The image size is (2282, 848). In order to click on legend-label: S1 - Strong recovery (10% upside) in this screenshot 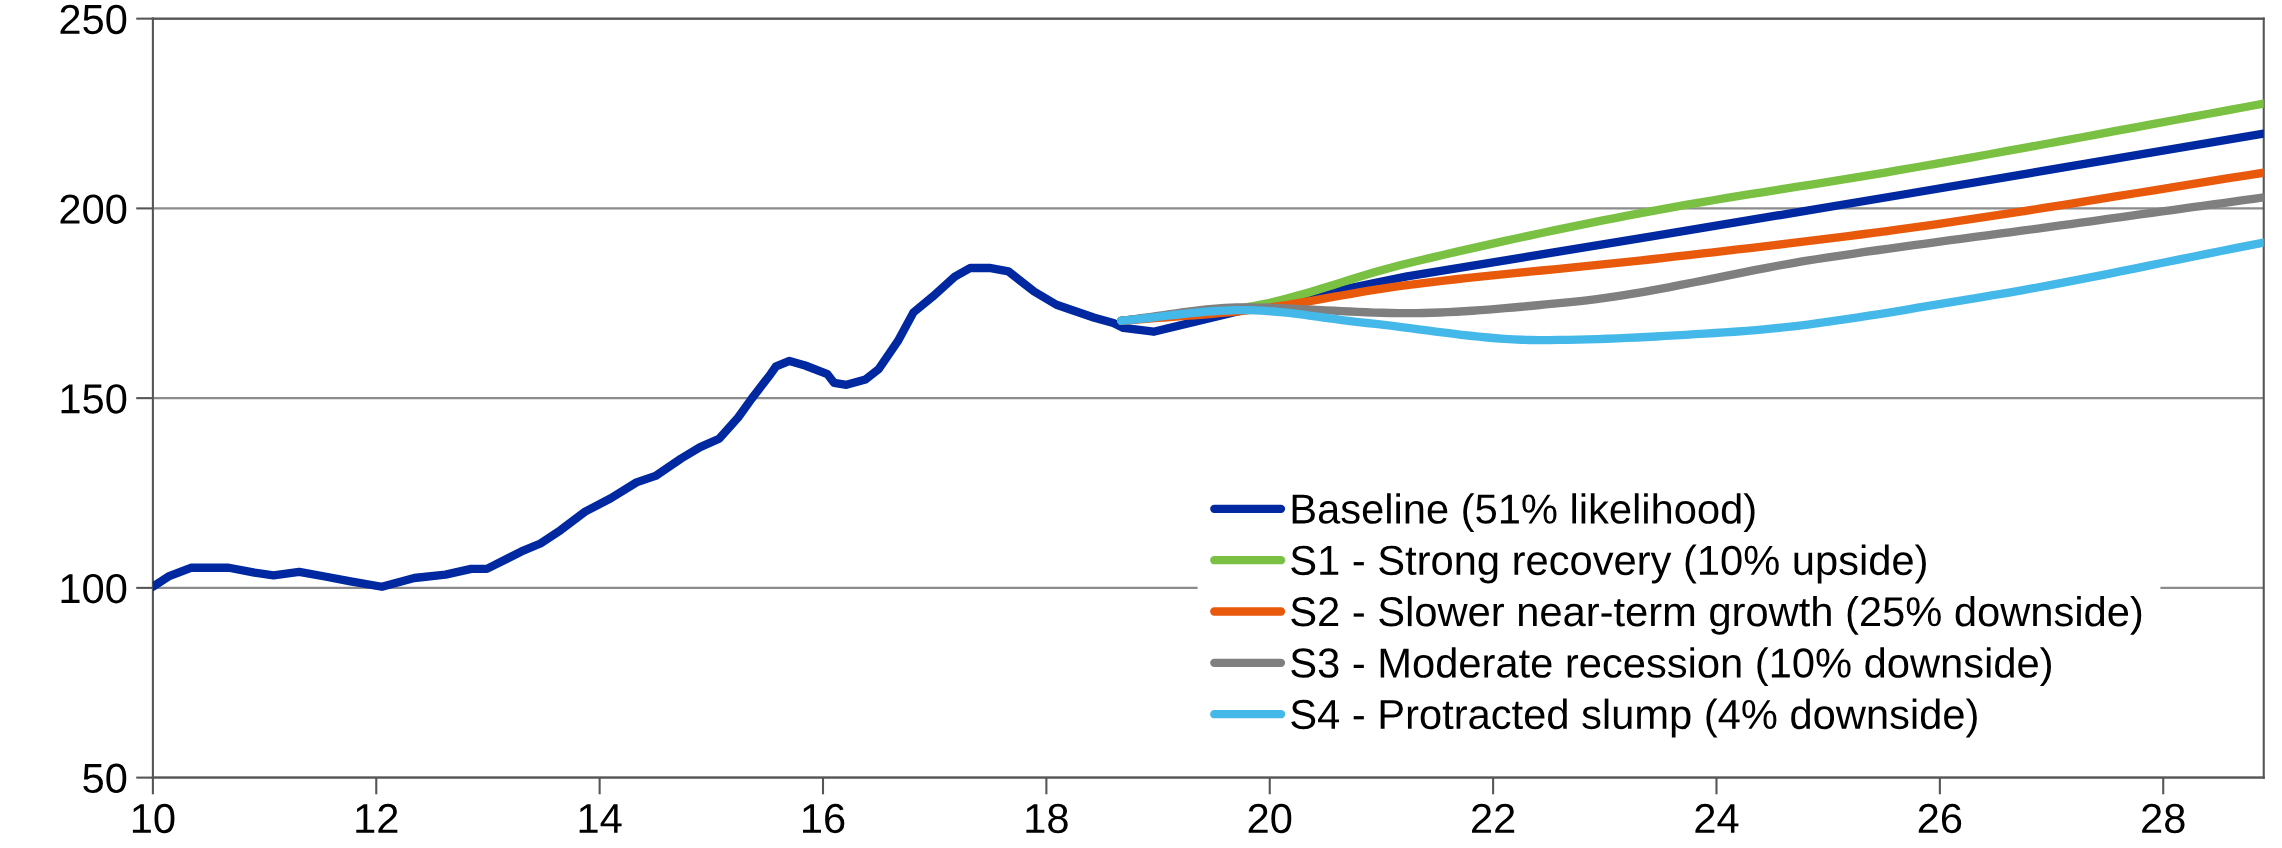, I will do `click(1608, 564)`.